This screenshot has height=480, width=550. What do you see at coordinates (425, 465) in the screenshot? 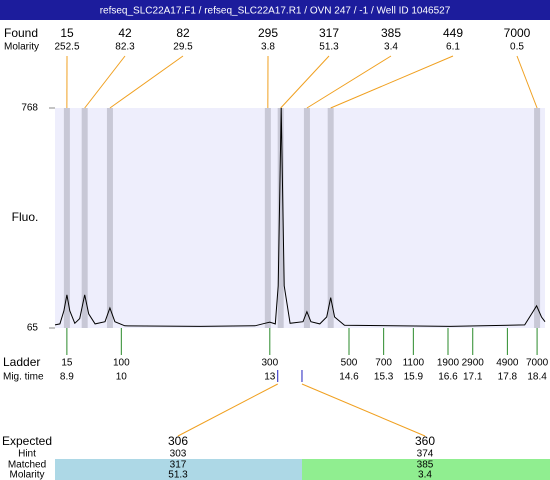
I see `matched-size: 385` at bounding box center [425, 465].